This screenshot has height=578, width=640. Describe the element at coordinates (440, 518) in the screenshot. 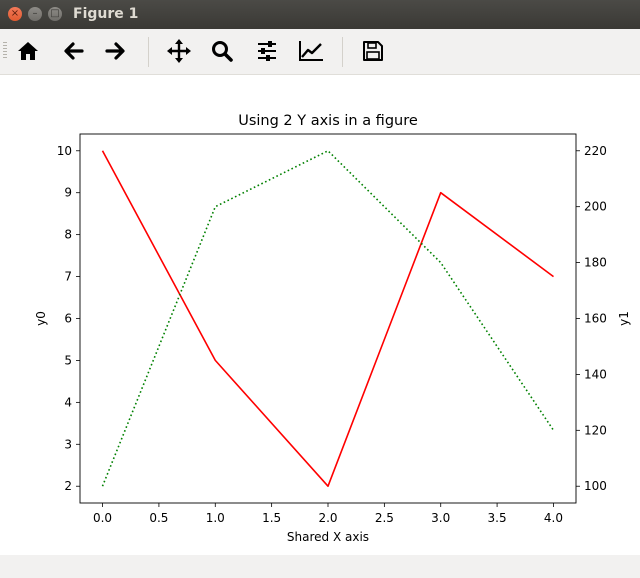

I see `x-tick-label: 3.0` at that location.